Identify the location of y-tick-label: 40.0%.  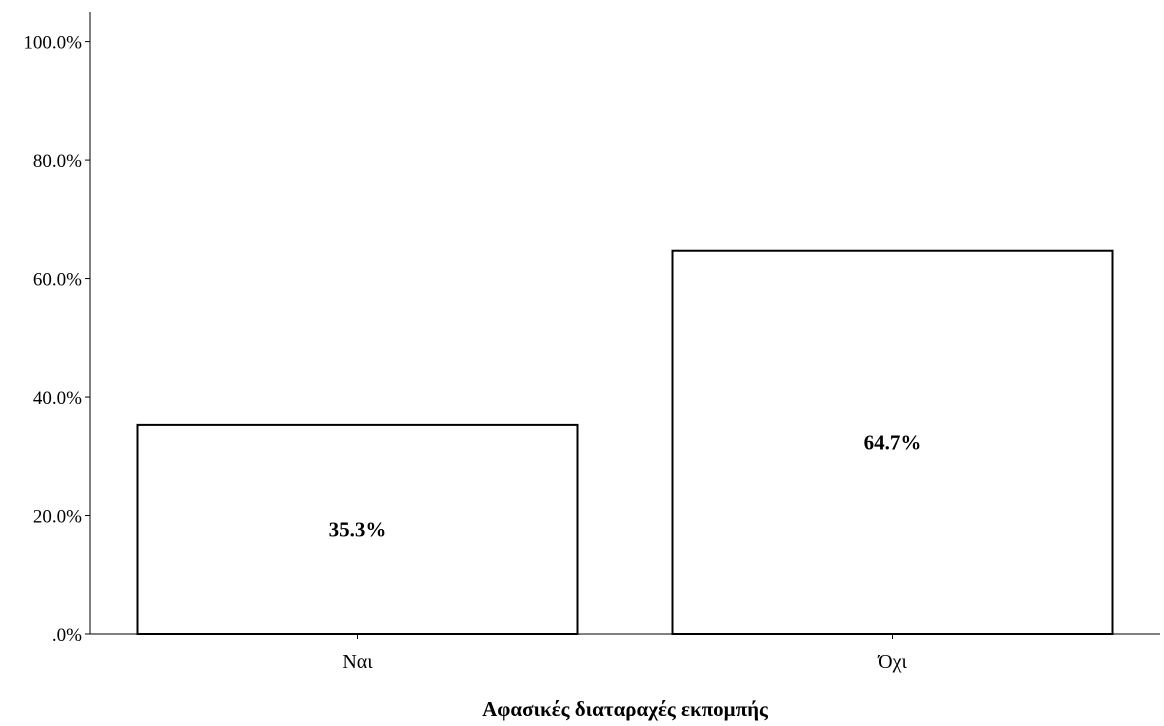
(57, 398).